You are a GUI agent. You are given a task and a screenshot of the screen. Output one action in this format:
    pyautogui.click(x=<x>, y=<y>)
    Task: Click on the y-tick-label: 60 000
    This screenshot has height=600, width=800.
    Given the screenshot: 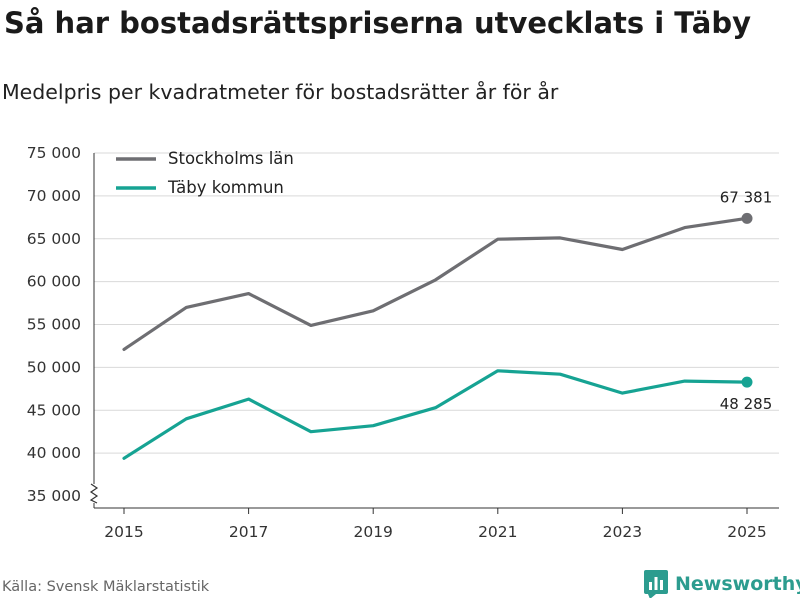 What is the action you would take?
    pyautogui.click(x=54, y=282)
    